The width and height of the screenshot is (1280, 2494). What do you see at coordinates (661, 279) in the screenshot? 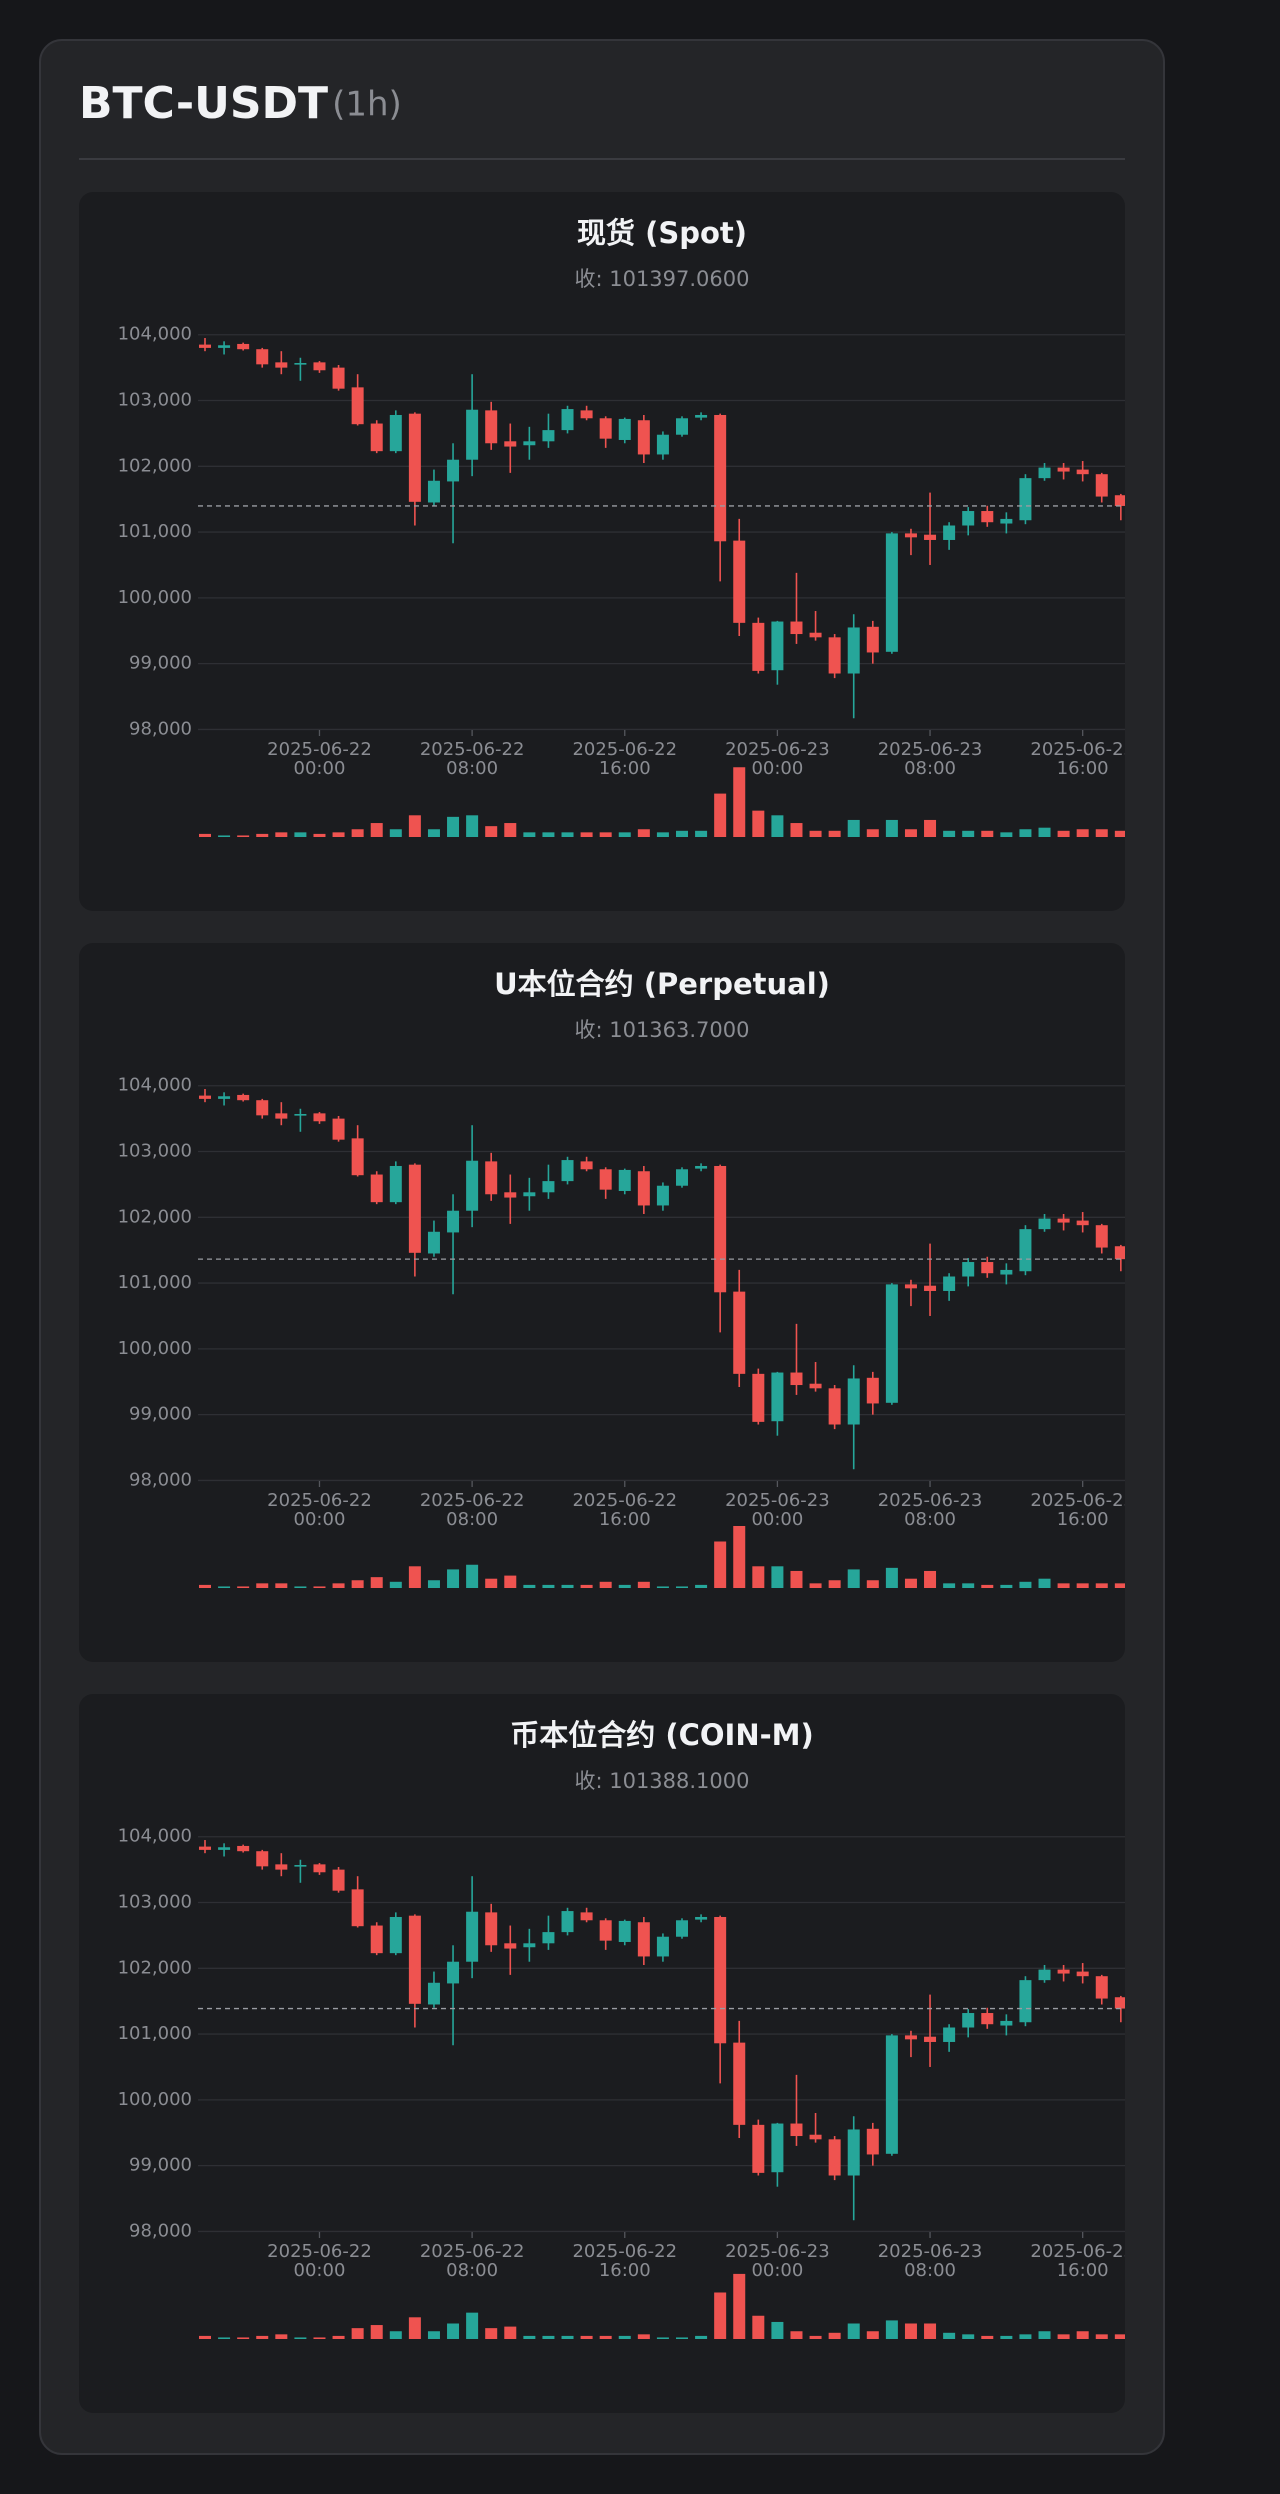
I see `chart-subtitle: 收: 101397.0600` at bounding box center [661, 279].